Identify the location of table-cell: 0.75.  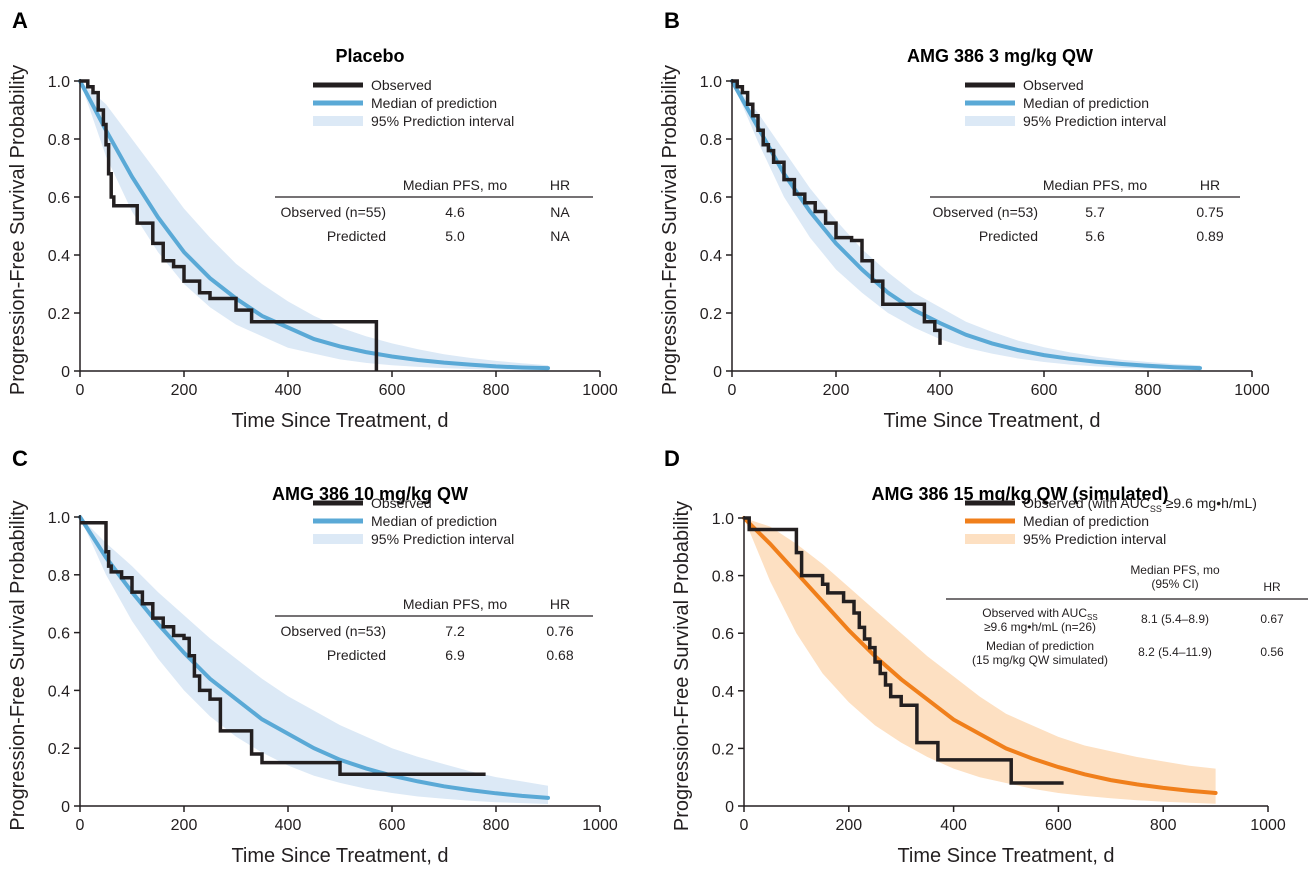
(1209, 212).